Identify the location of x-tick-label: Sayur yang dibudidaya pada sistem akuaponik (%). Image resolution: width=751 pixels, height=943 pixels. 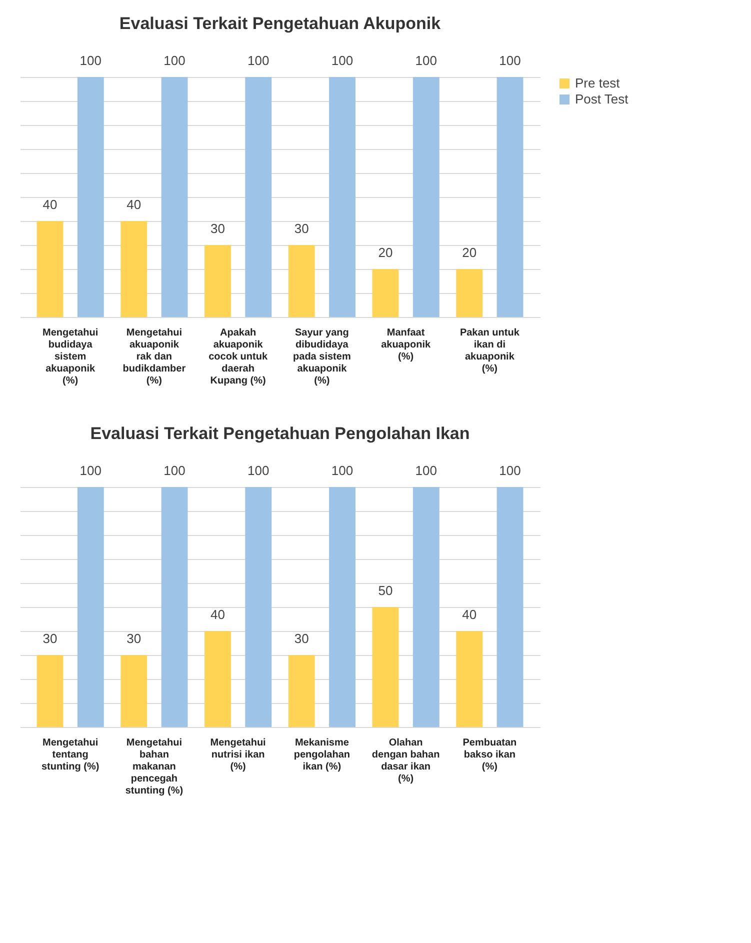
(322, 357).